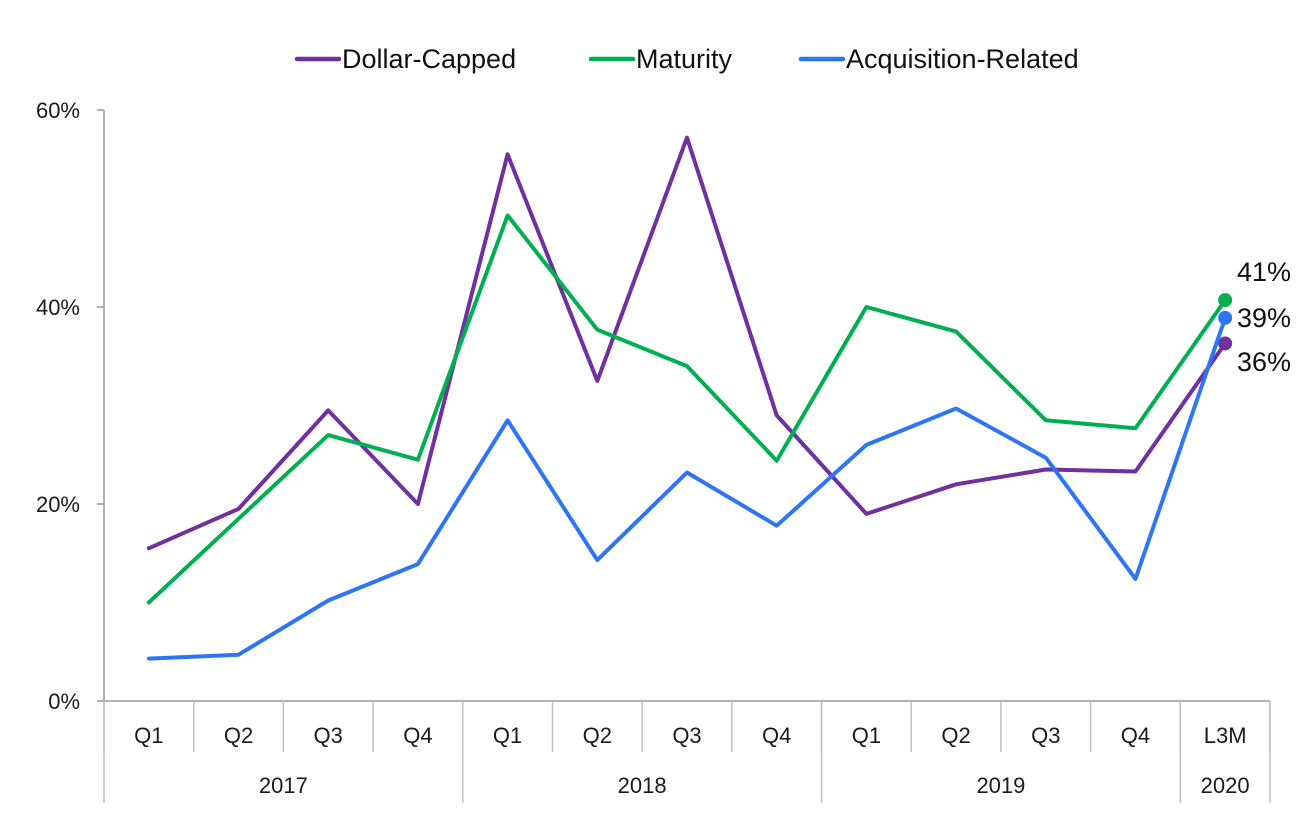  What do you see at coordinates (58, 110) in the screenshot?
I see `y-tick-label: 60%` at bounding box center [58, 110].